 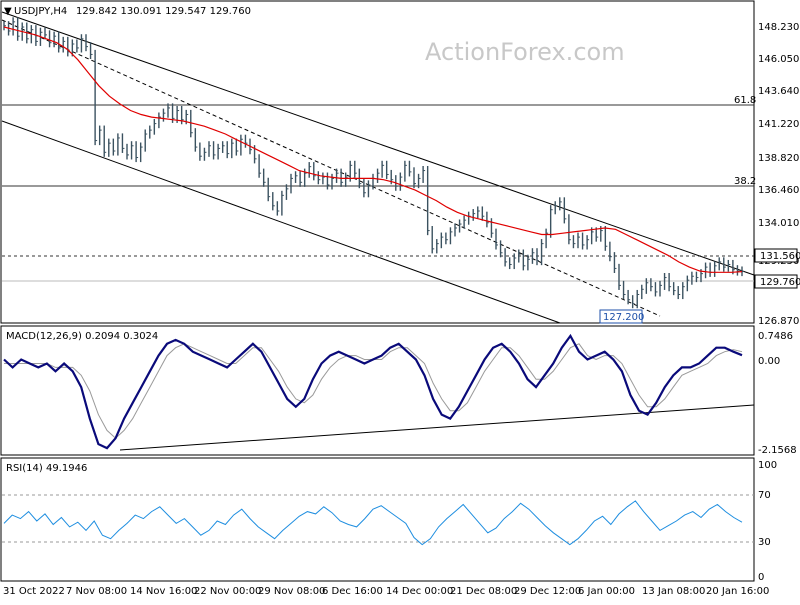 I want to click on time-label: 6 Jan 00:00, so click(x=606, y=591).